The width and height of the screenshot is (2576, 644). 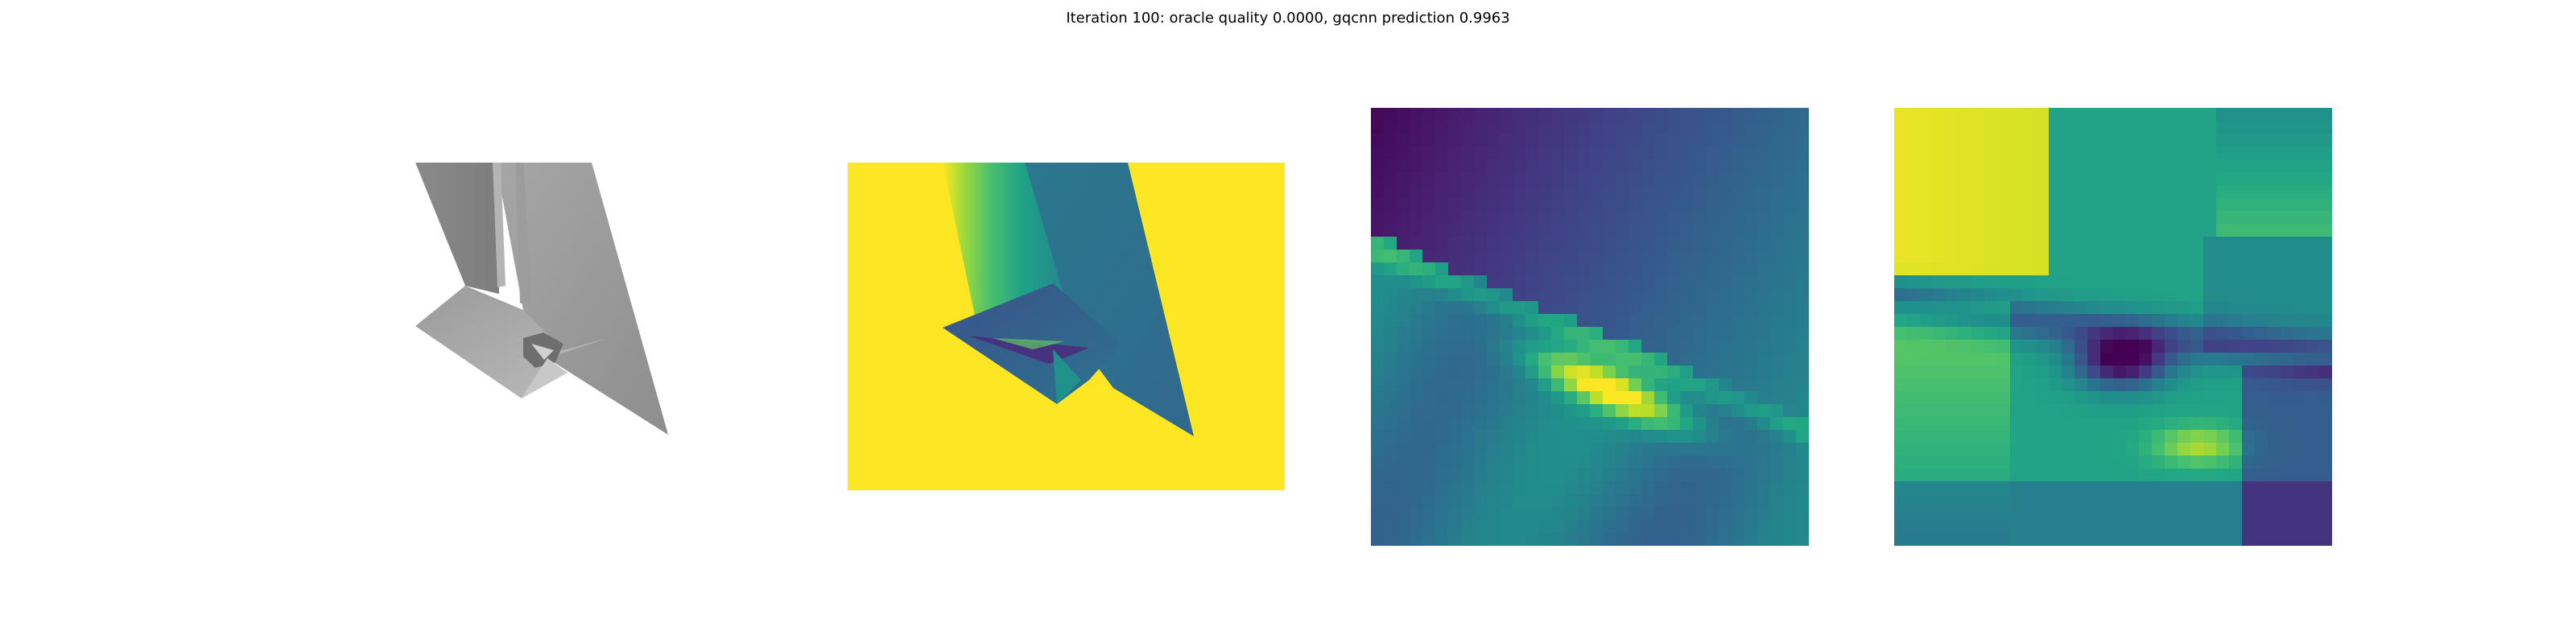 I want to click on depth-image, so click(x=1066, y=326).